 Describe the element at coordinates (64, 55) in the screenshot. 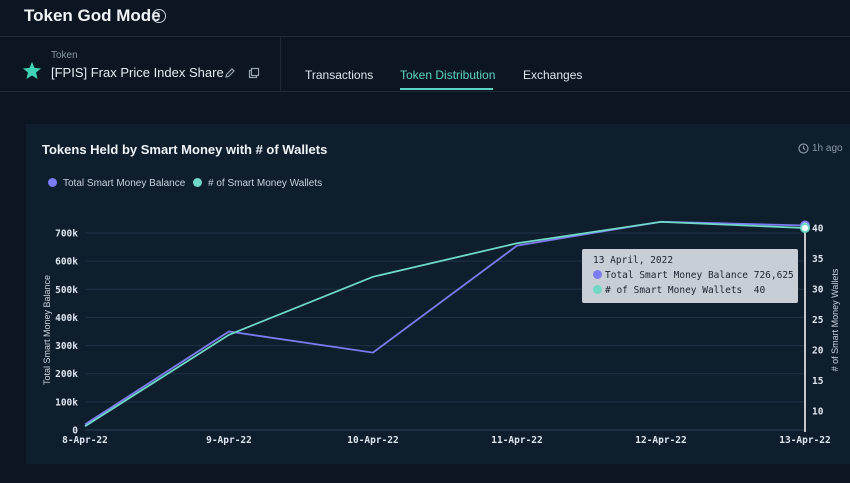

I see `token-label: Token` at that location.